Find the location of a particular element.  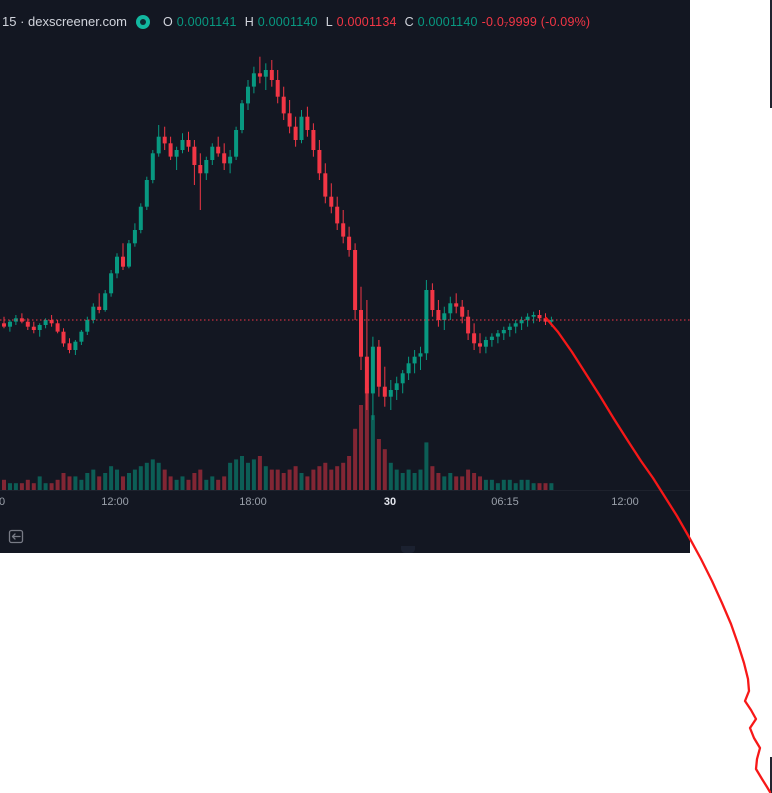

high-value: 0.0001140 is located at coordinates (287, 21).